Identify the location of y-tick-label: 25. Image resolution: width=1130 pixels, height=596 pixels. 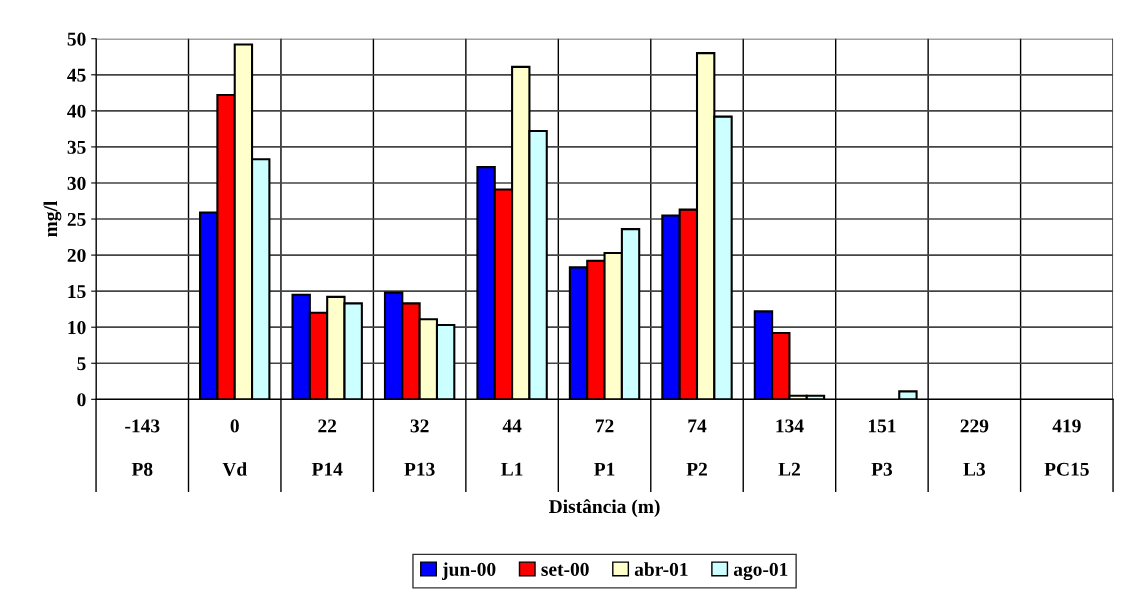
(76, 219).